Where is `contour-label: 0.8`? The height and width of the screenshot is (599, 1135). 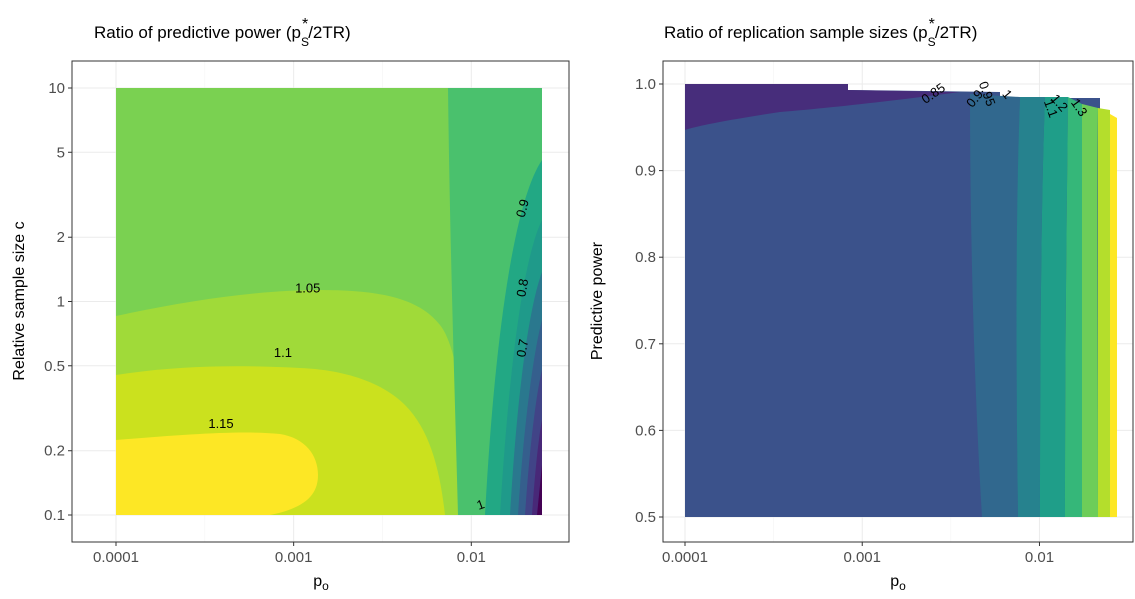 contour-label: 0.8 is located at coordinates (522, 288).